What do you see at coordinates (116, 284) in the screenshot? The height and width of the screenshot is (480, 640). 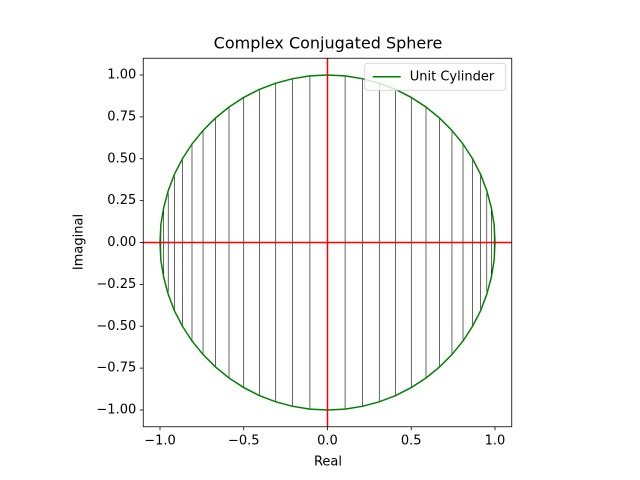 I see `y-tick-label: −0.25` at bounding box center [116, 284].